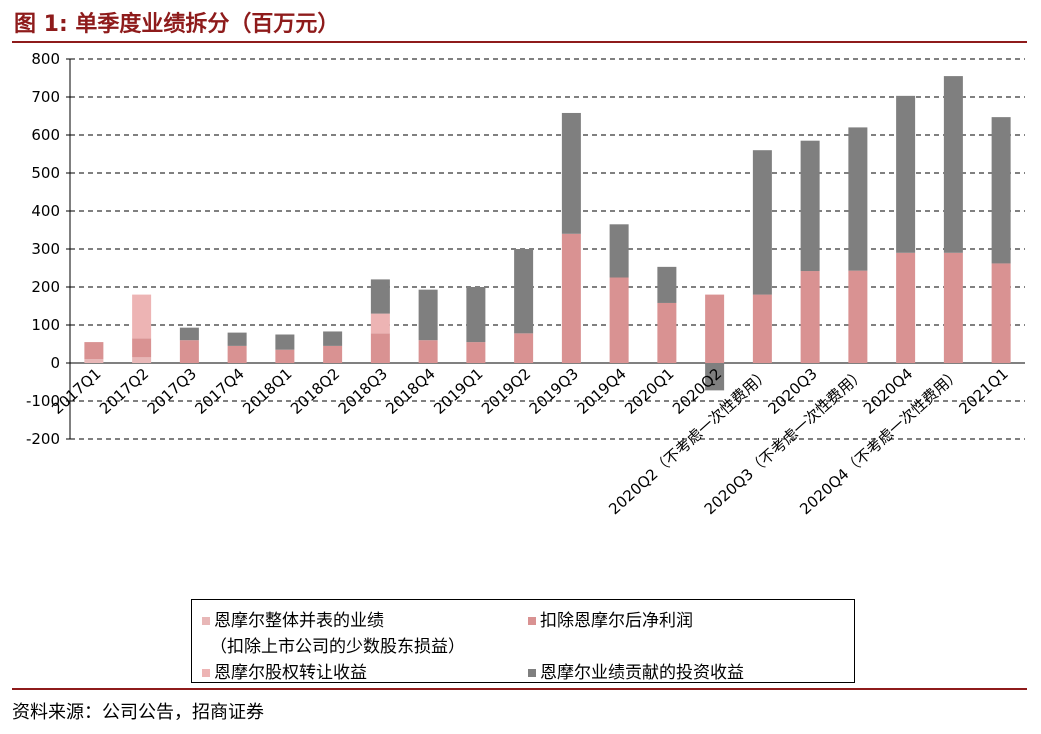 The image size is (1041, 734). Describe the element at coordinates (43, 439) in the screenshot. I see `y-tick-label: -200` at that location.